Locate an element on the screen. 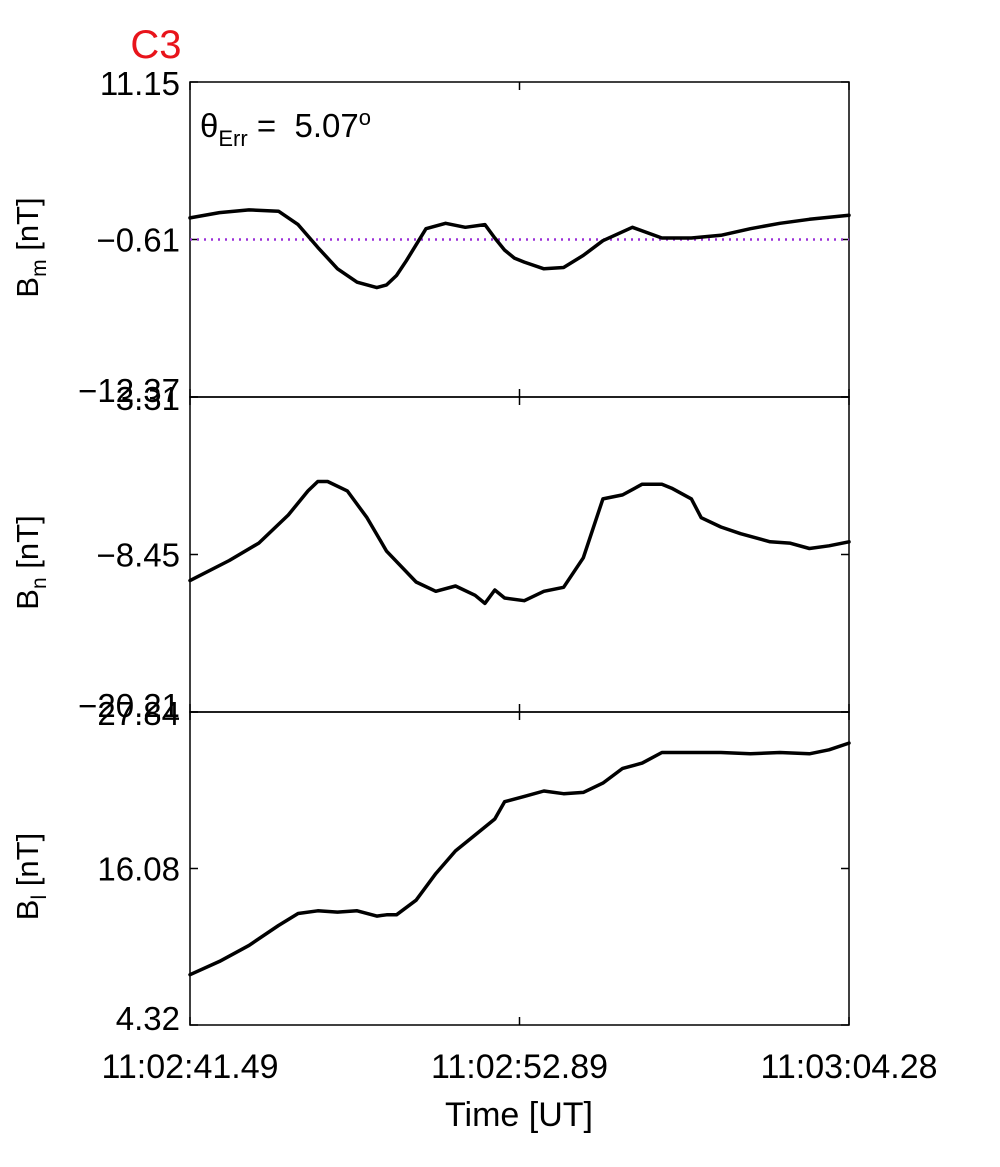 The width and height of the screenshot is (1000, 1167). ylabel-main-bl: B is located at coordinates (27, 910).